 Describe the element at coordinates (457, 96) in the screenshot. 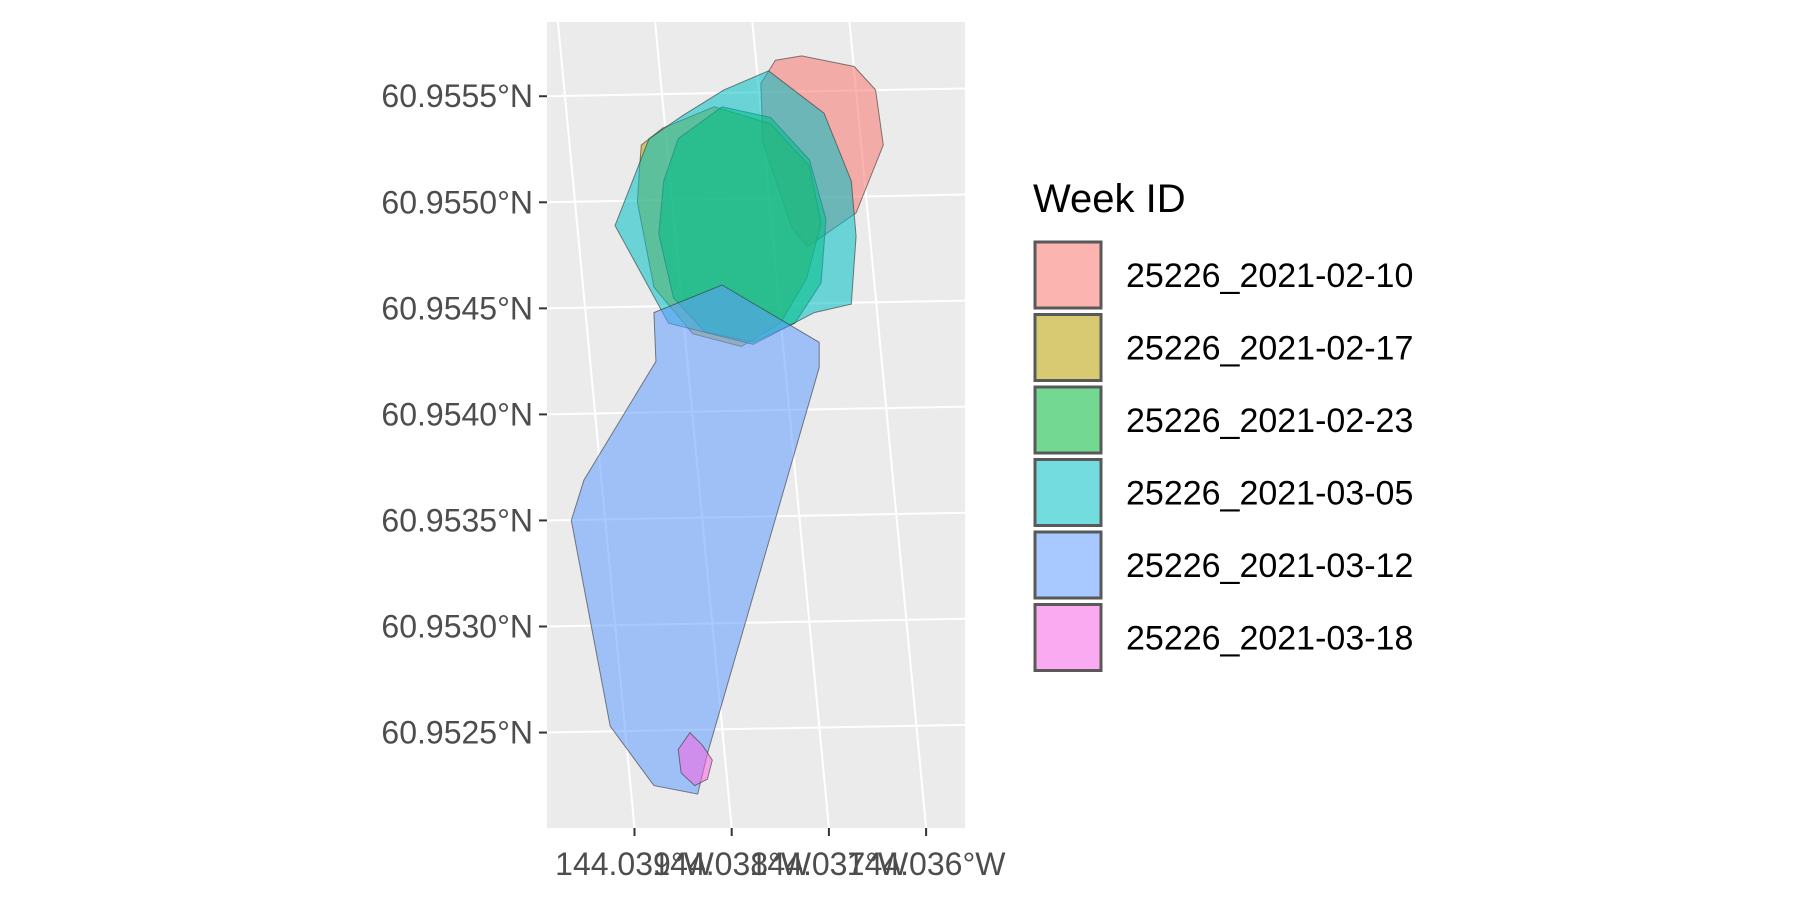

I see `y-tick-label: 60.9555°N` at that location.